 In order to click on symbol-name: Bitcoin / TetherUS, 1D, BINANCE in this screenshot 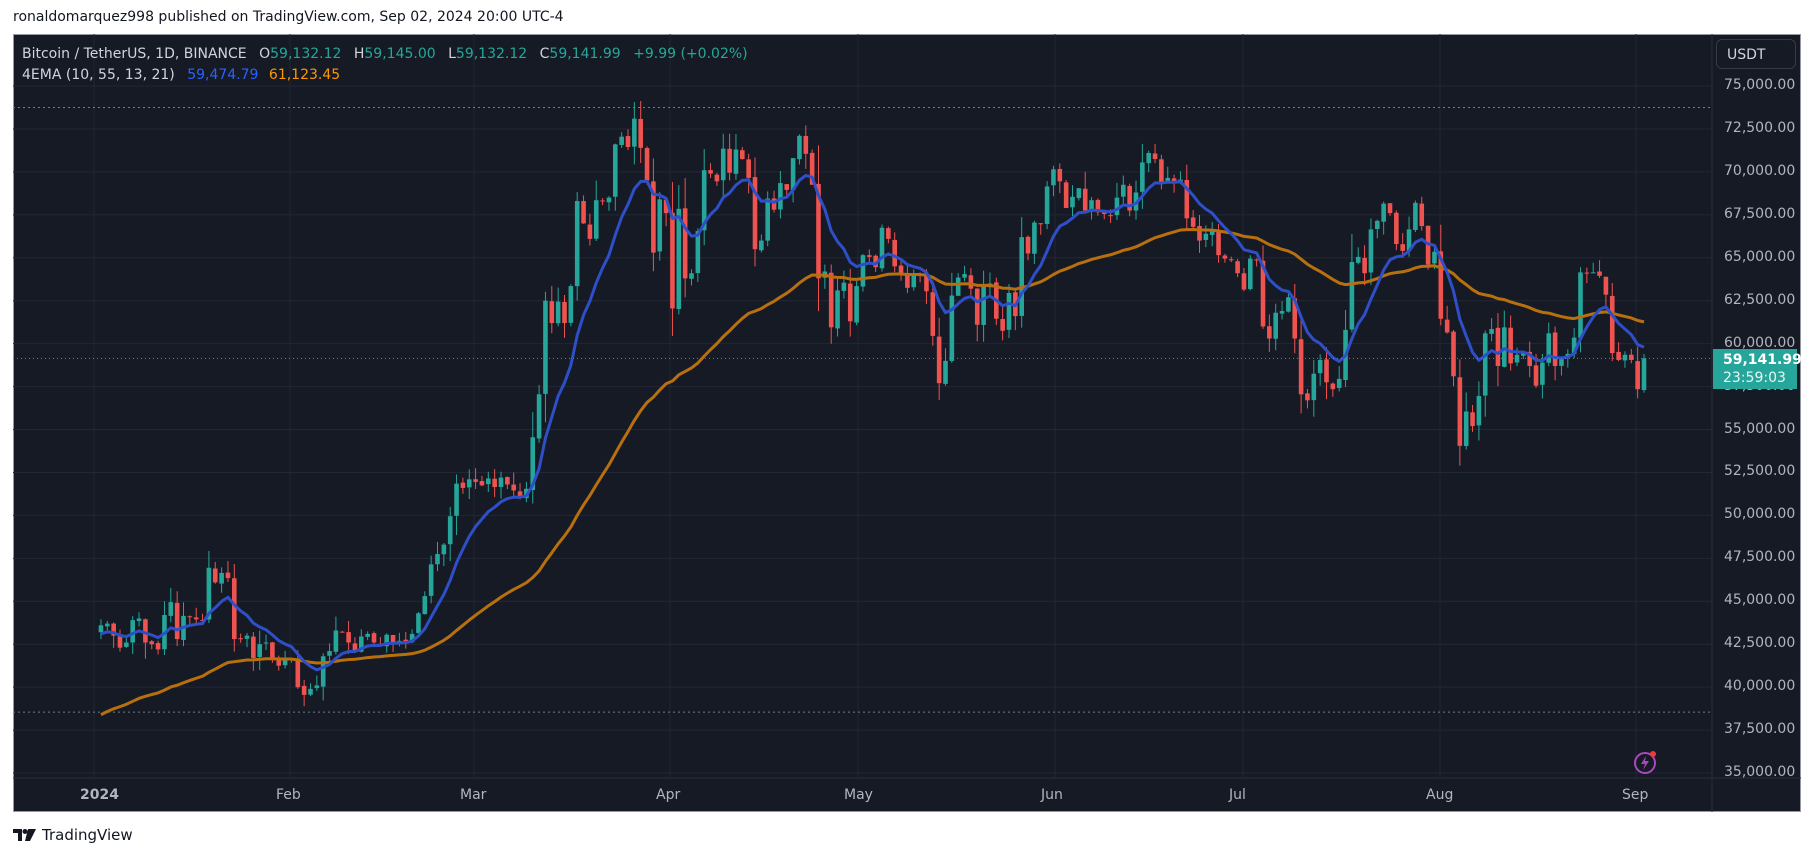, I will do `click(134, 54)`.